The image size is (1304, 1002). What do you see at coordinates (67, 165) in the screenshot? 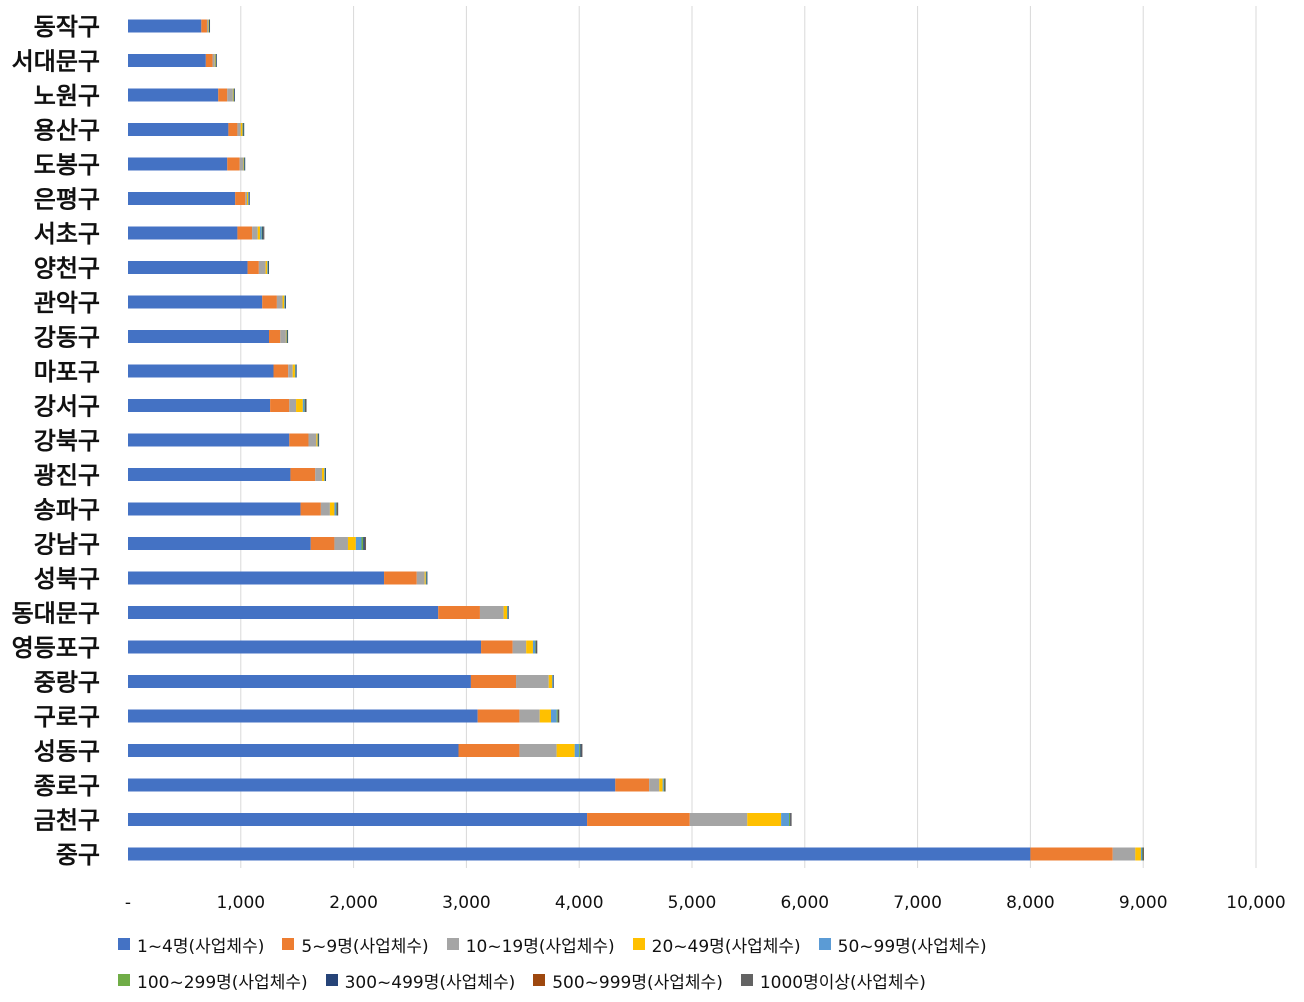
I see `category-label: 도봉구` at bounding box center [67, 165].